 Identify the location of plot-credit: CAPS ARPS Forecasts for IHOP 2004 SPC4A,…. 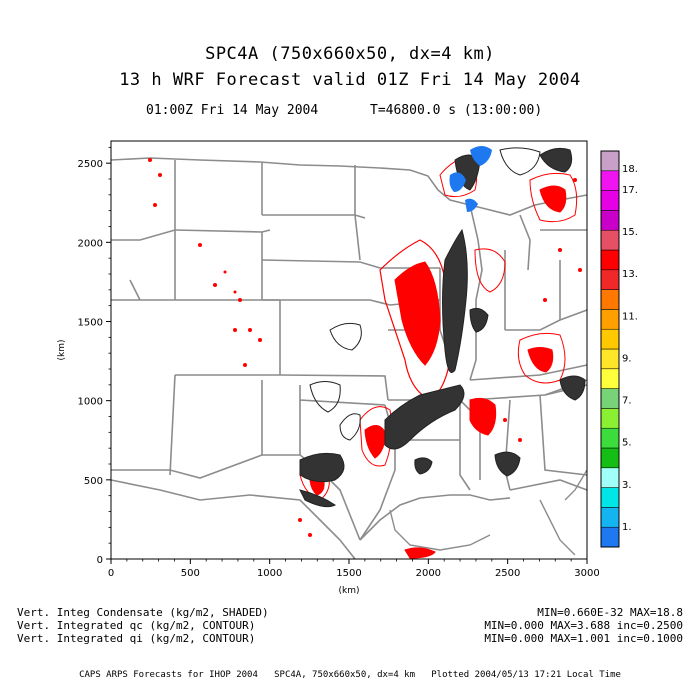
(350, 675).